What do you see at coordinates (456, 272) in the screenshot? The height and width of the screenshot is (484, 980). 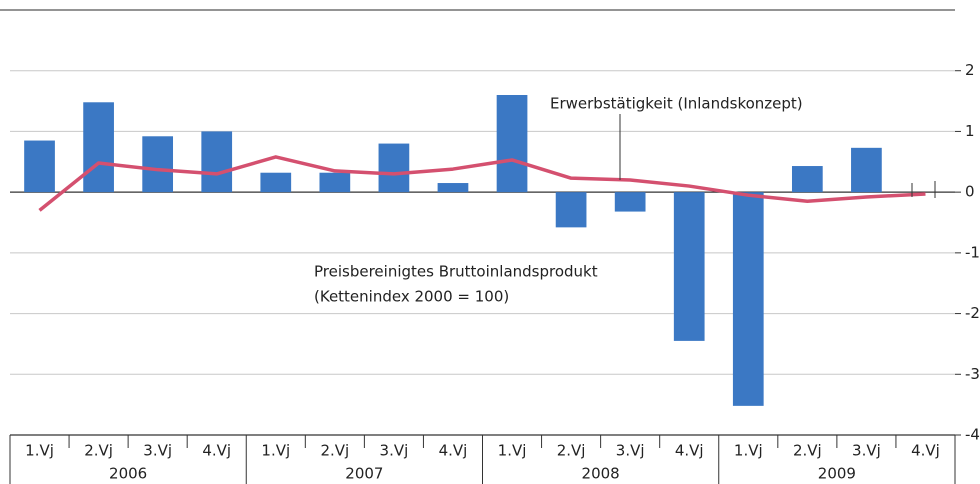 I see `series-label: Preisbereinigtes Bruttoinlandsprodukt` at bounding box center [456, 272].